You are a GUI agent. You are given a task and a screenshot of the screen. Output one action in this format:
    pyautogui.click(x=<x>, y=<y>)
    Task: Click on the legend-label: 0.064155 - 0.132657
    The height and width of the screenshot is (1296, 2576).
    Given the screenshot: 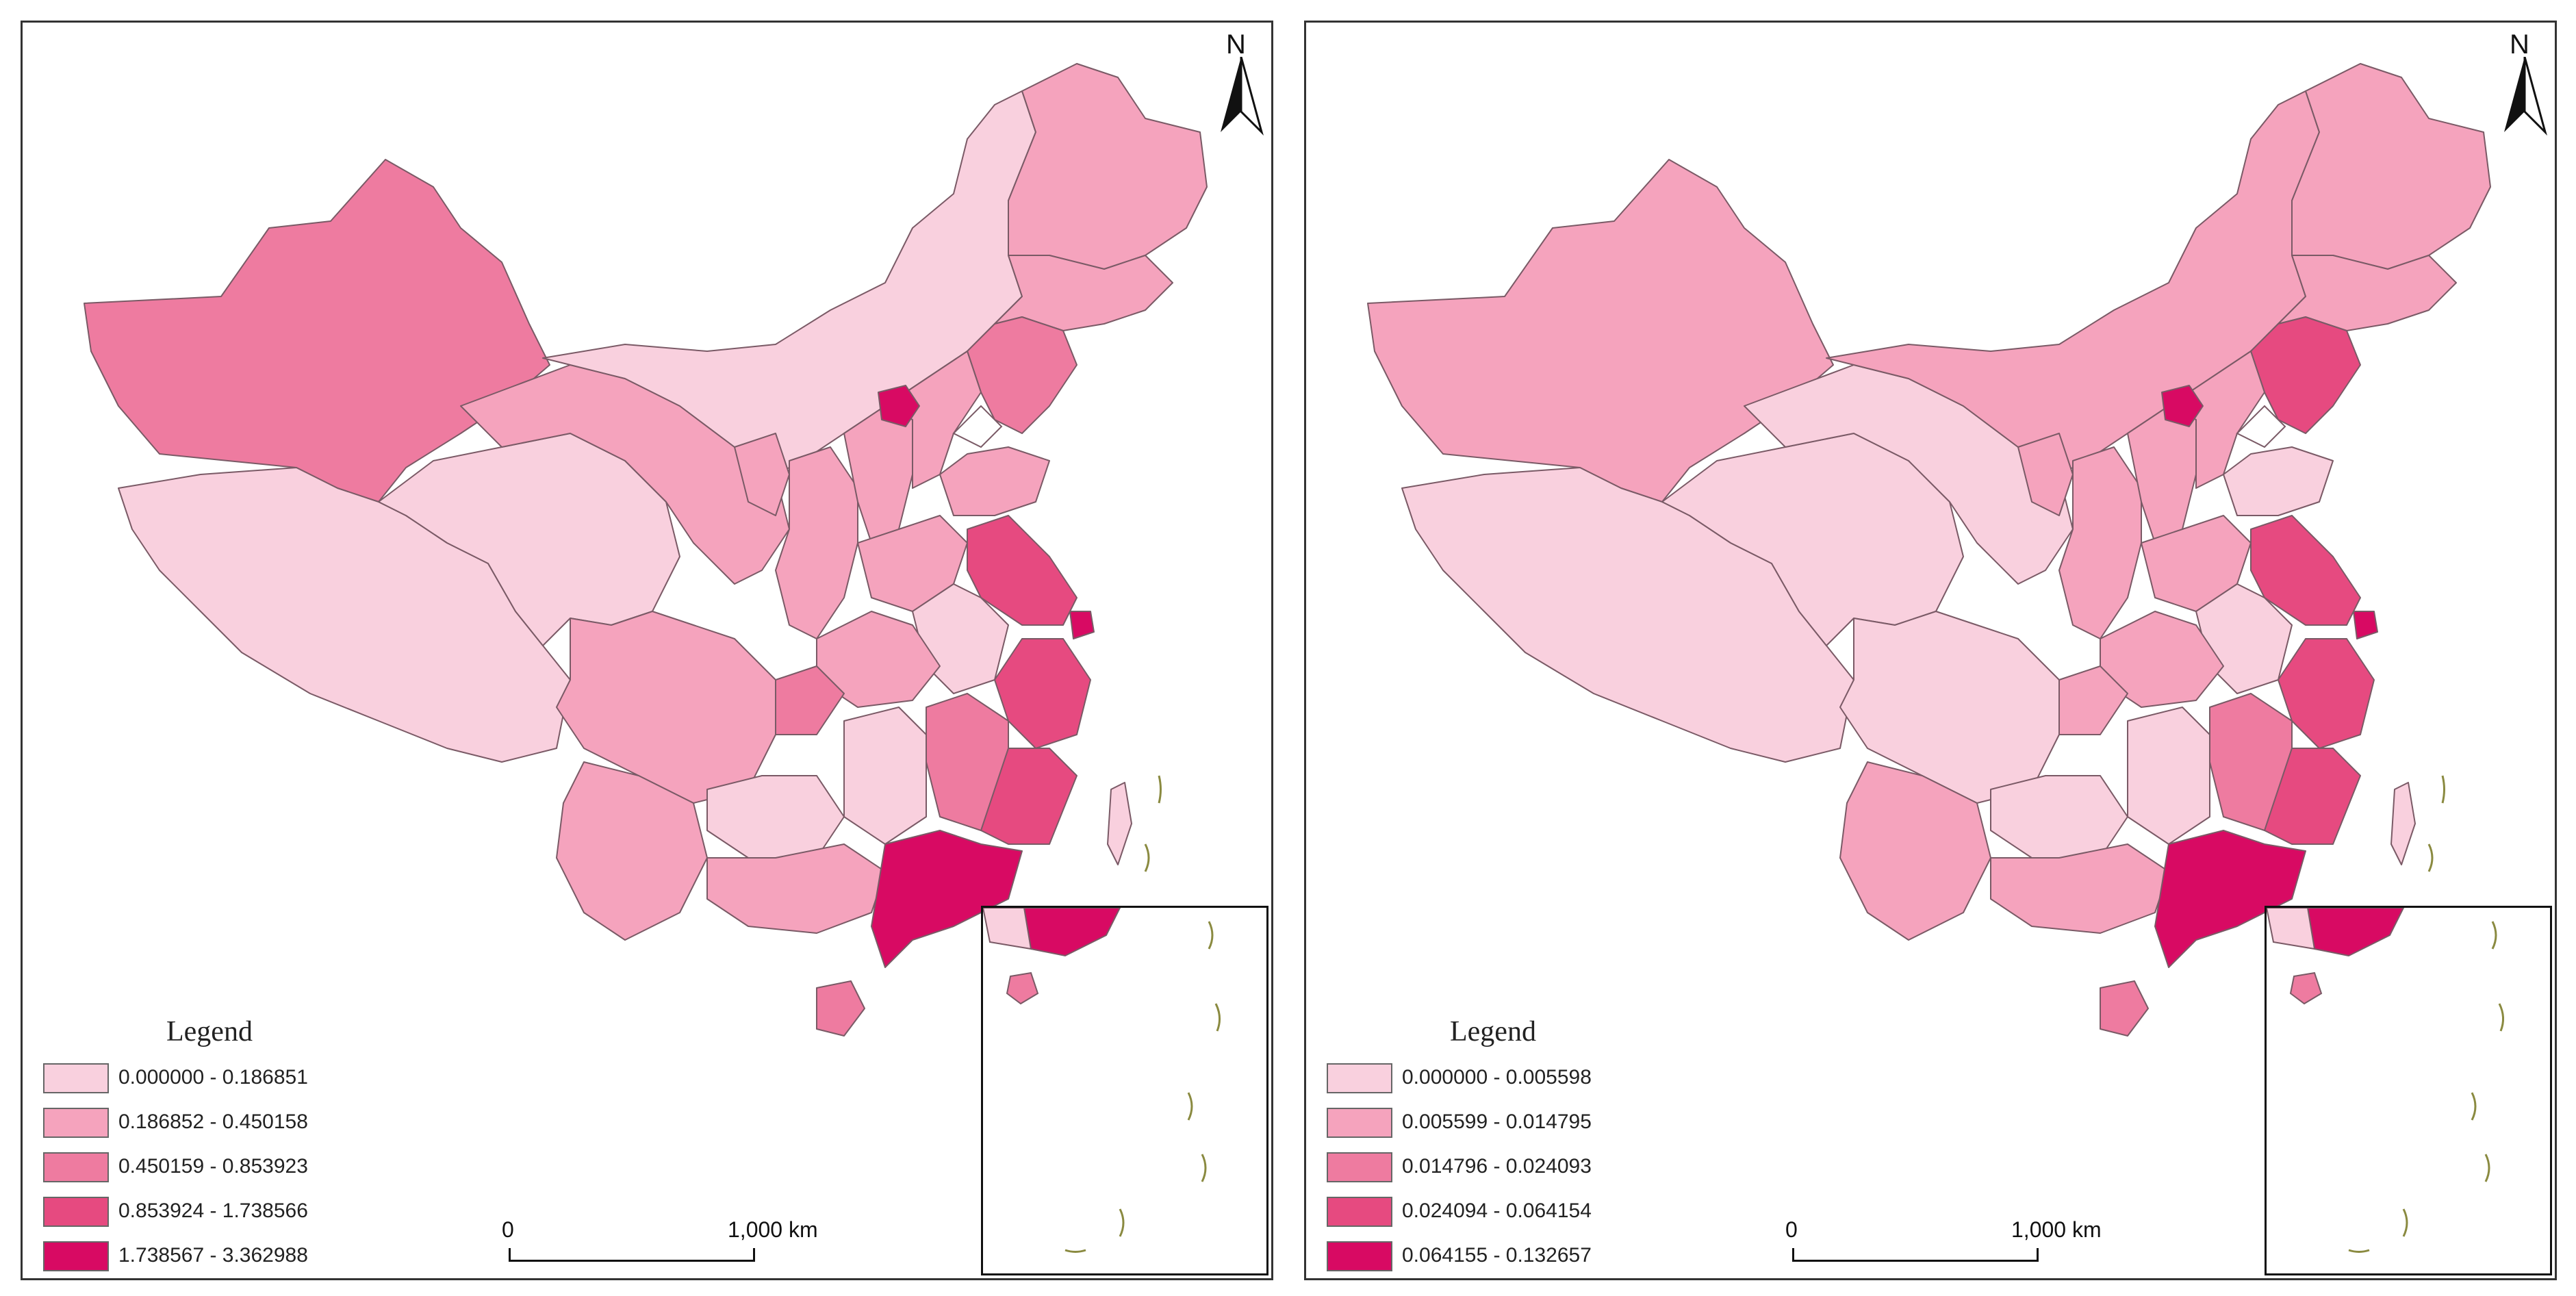 What is the action you would take?
    pyautogui.click(x=1497, y=1255)
    